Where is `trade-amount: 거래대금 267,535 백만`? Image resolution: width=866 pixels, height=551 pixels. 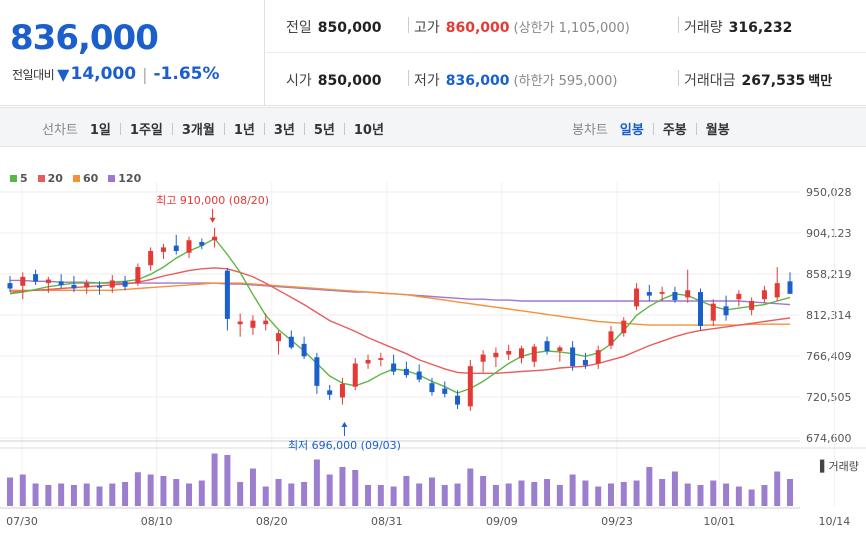
trade-amount: 거래대금 267,535 백만 is located at coordinates (758, 80).